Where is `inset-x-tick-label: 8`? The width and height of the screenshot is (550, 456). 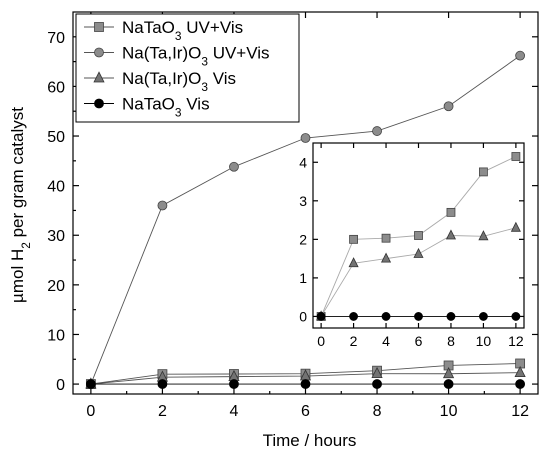 inset-x-tick-label: 8 is located at coordinates (451, 341).